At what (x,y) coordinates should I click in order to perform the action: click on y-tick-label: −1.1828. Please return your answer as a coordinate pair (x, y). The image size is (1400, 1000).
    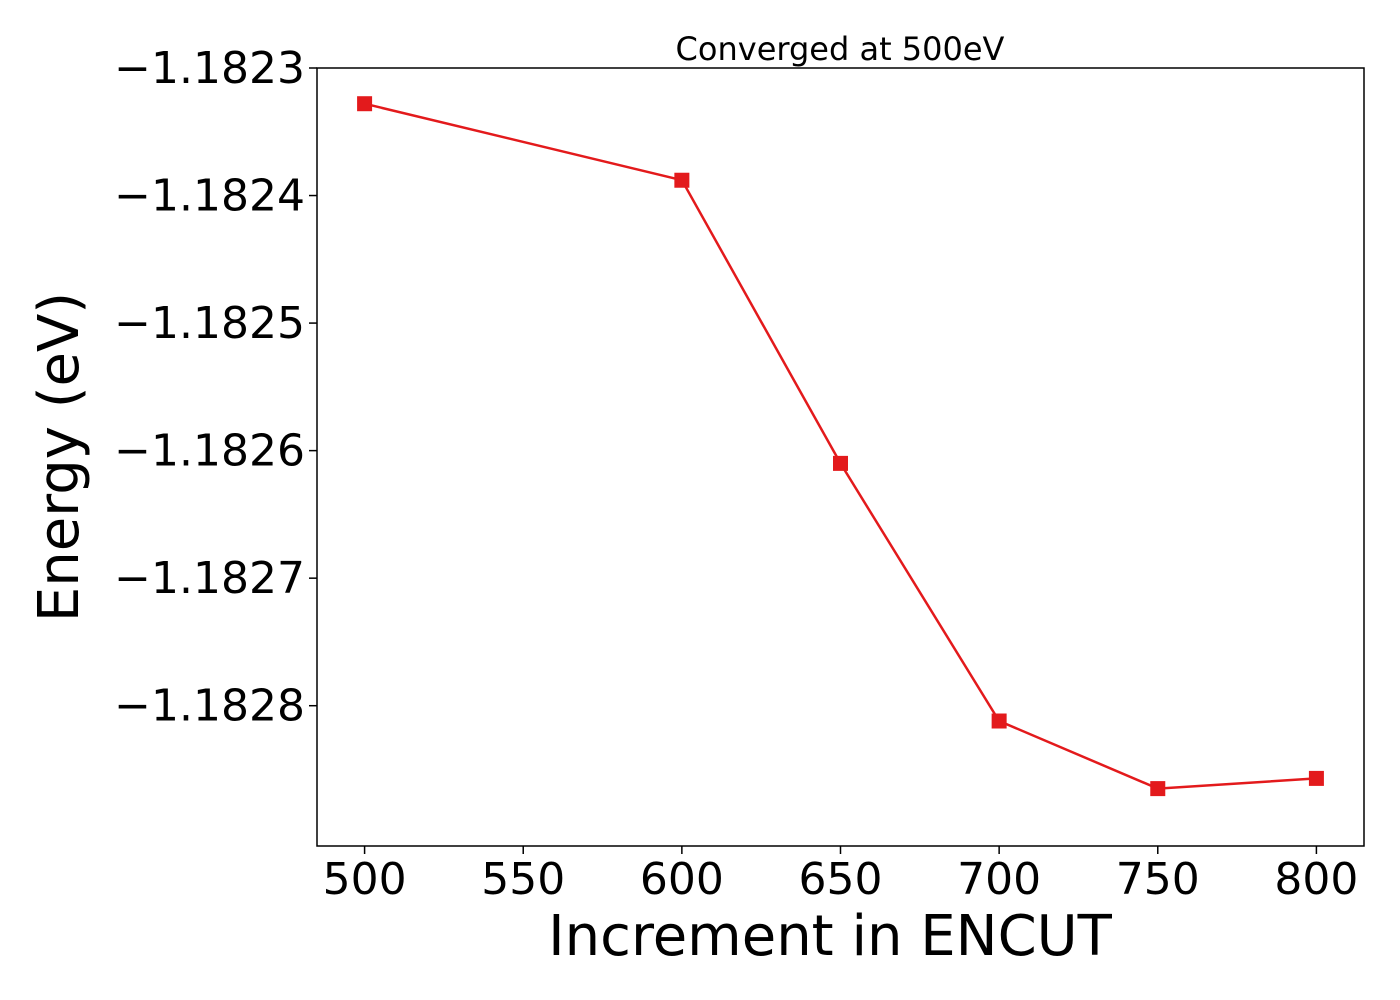
    Looking at the image, I should click on (209, 706).